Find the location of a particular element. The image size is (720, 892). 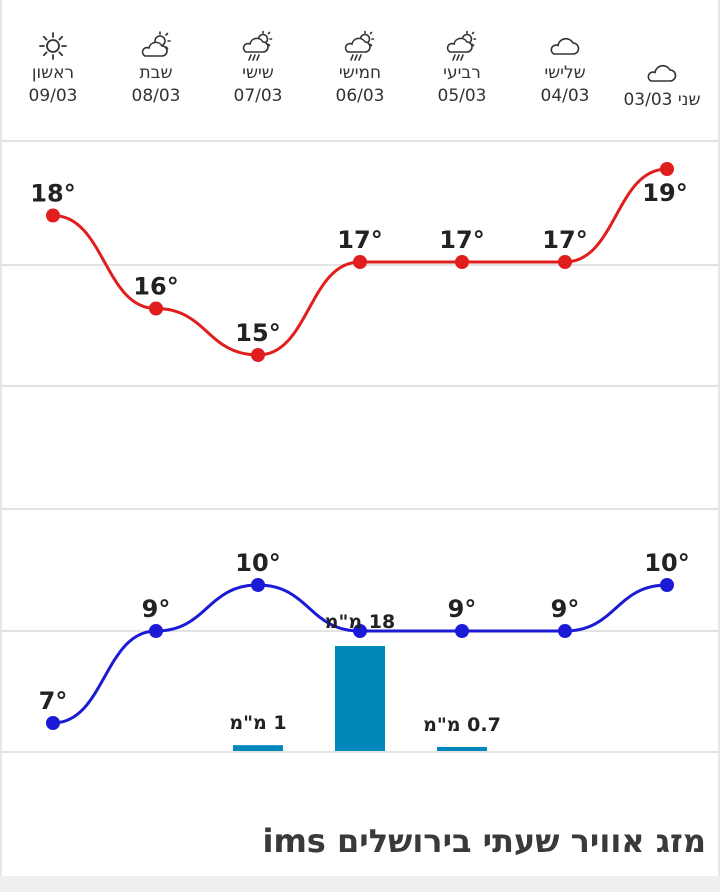

day-label: שני 03/03 is located at coordinates (662, 100).